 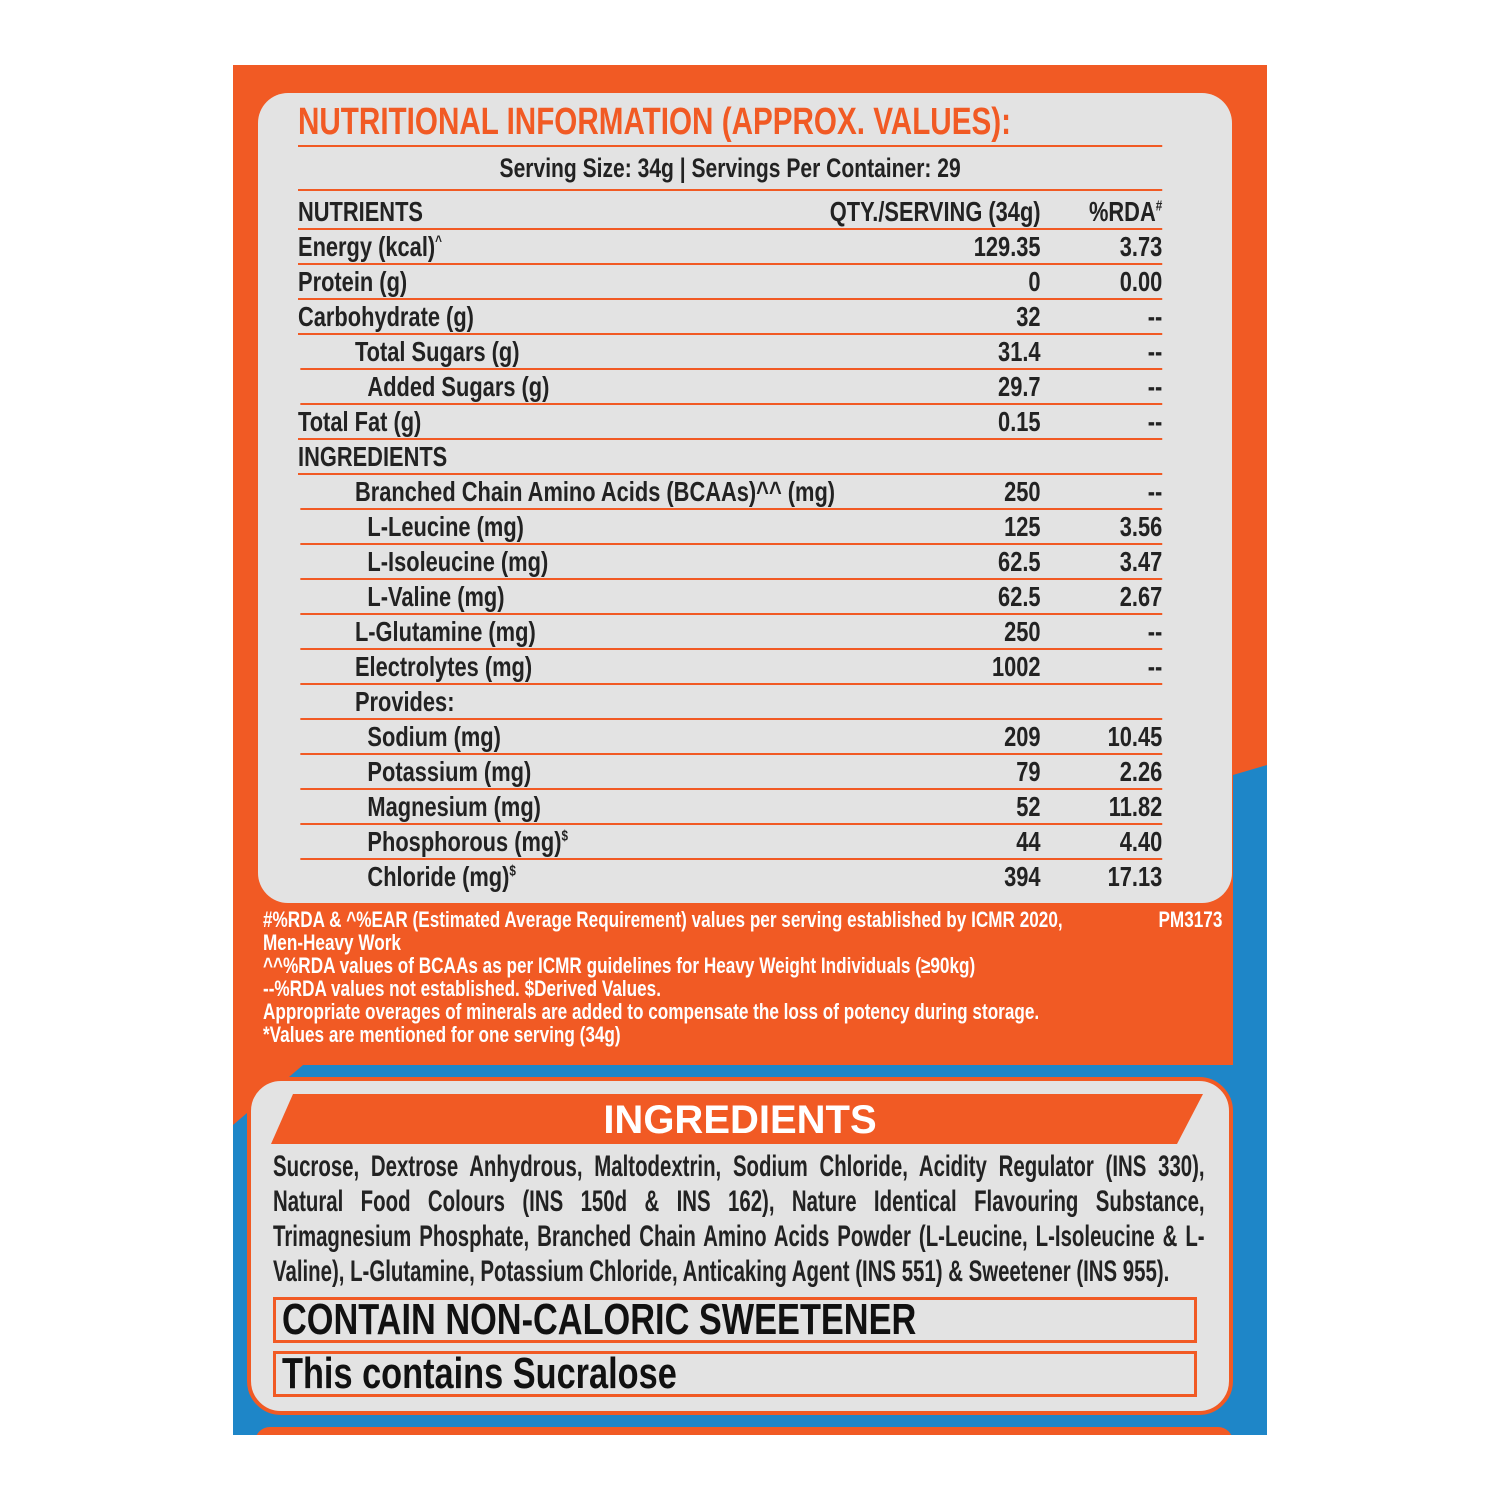 What do you see at coordinates (591, 281) in the screenshot?
I see `nutrient-name: Protein (g)` at bounding box center [591, 281].